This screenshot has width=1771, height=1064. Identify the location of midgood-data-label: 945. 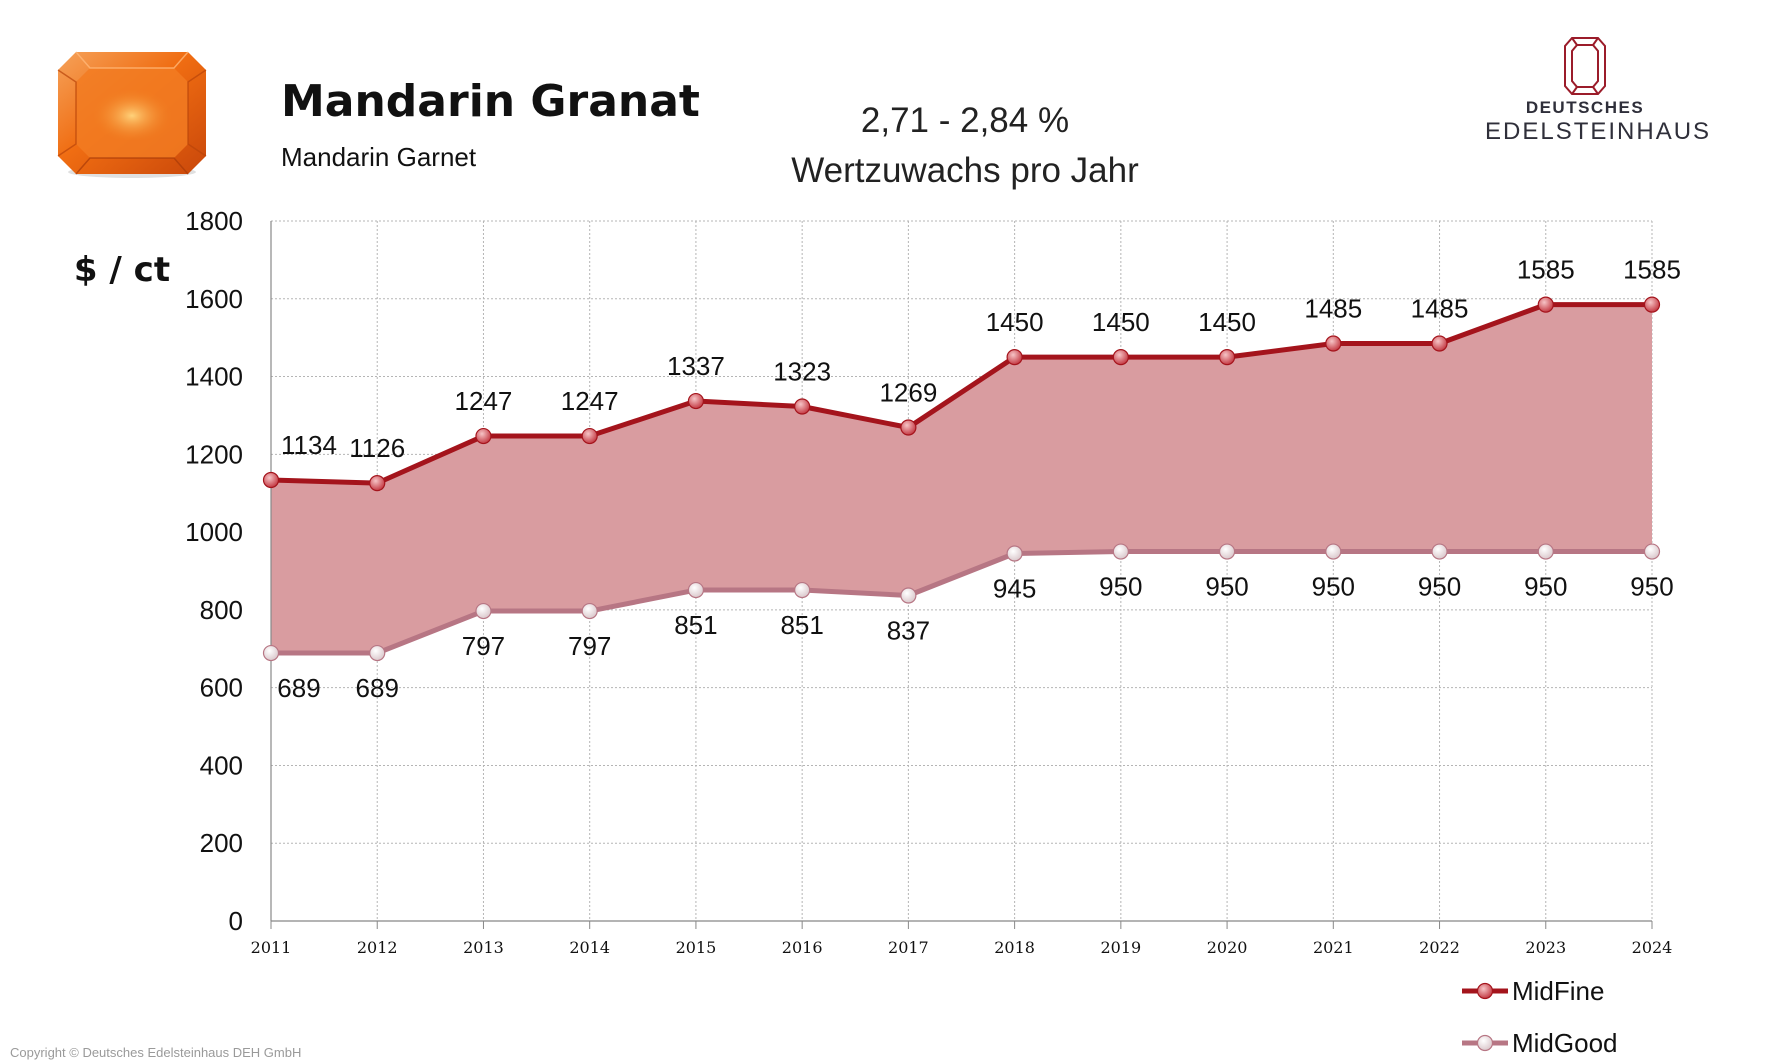
(1014, 589).